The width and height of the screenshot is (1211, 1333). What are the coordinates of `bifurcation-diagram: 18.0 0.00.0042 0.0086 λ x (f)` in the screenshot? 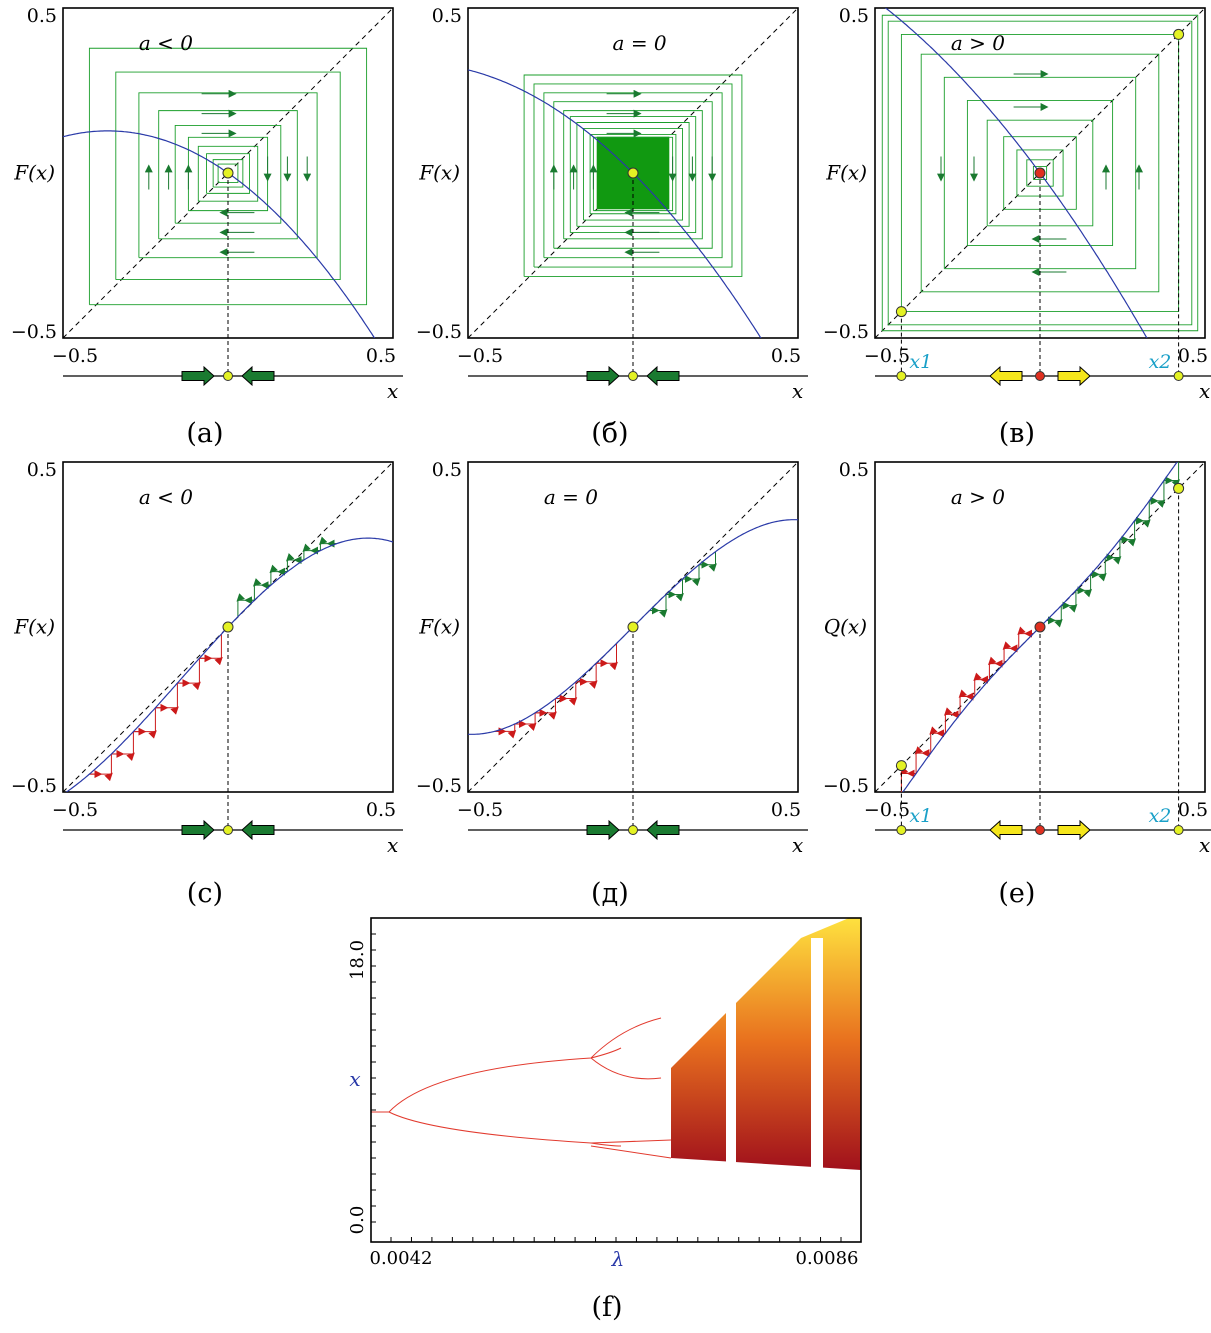 It's located at (604, 1120).